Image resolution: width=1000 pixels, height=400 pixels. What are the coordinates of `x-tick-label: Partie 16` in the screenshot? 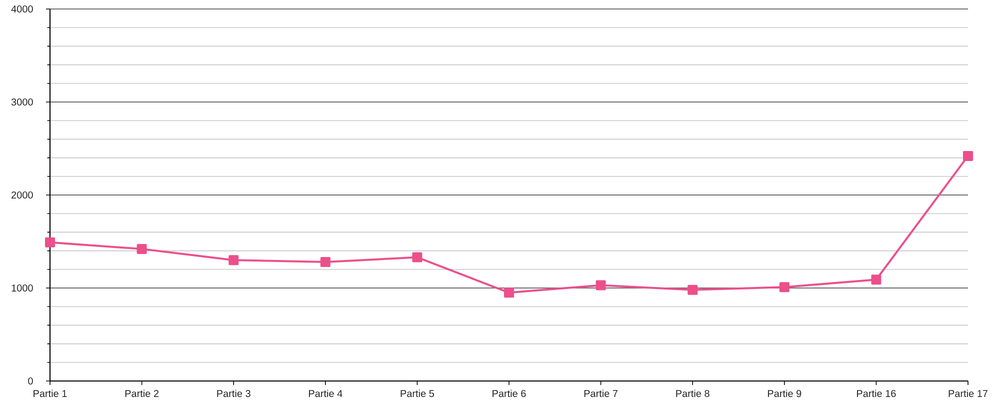 It's located at (876, 394).